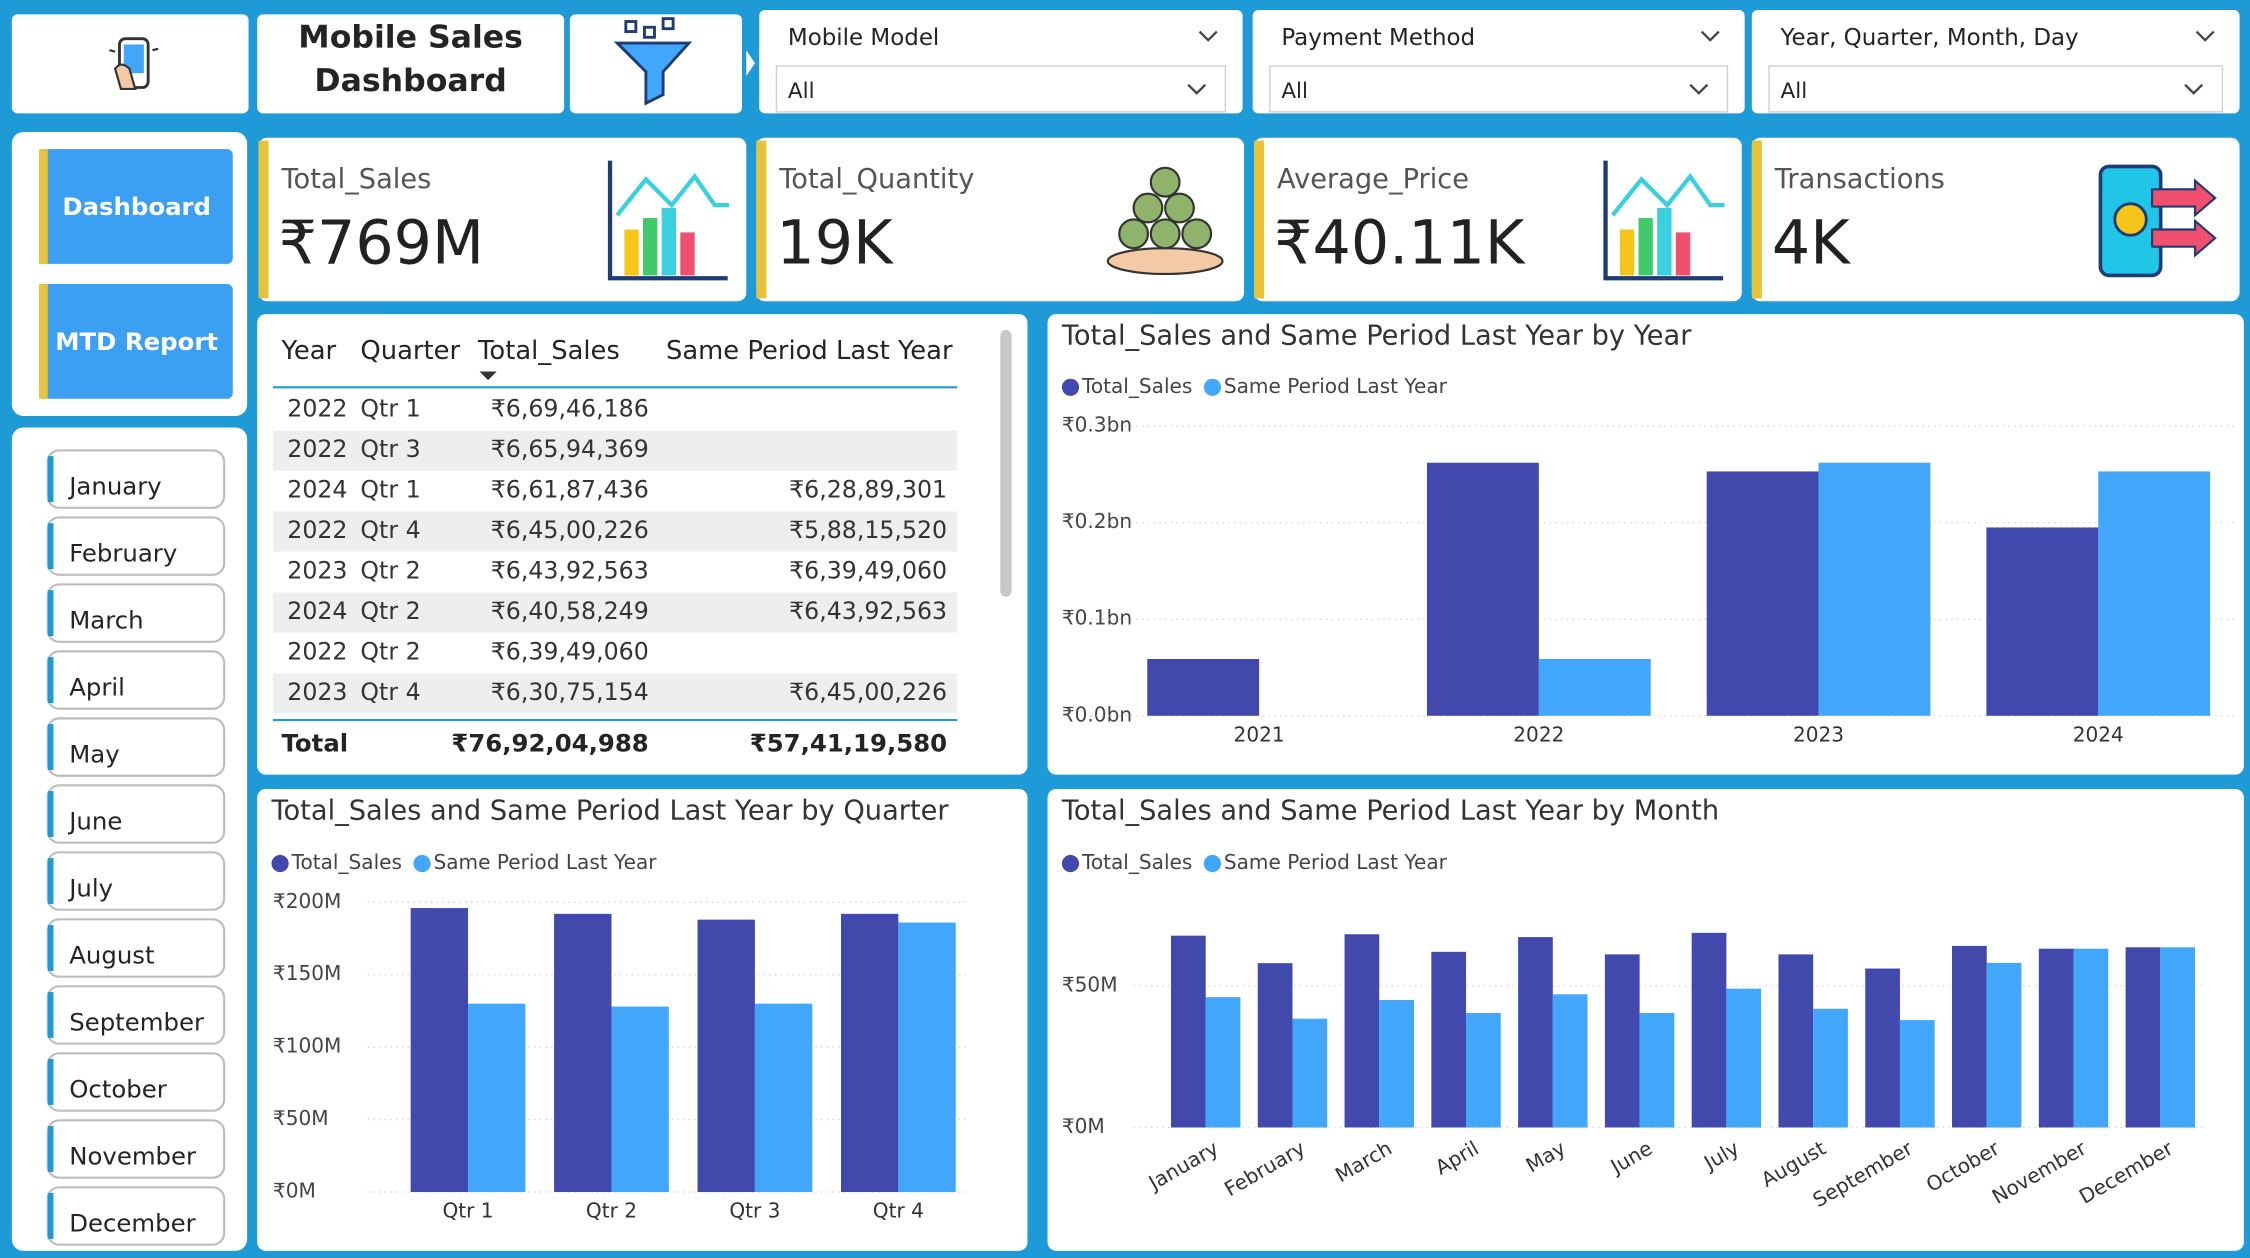 The image size is (2250, 1258). Describe the element at coordinates (309, 351) in the screenshot. I see `column-header: Year` at that location.